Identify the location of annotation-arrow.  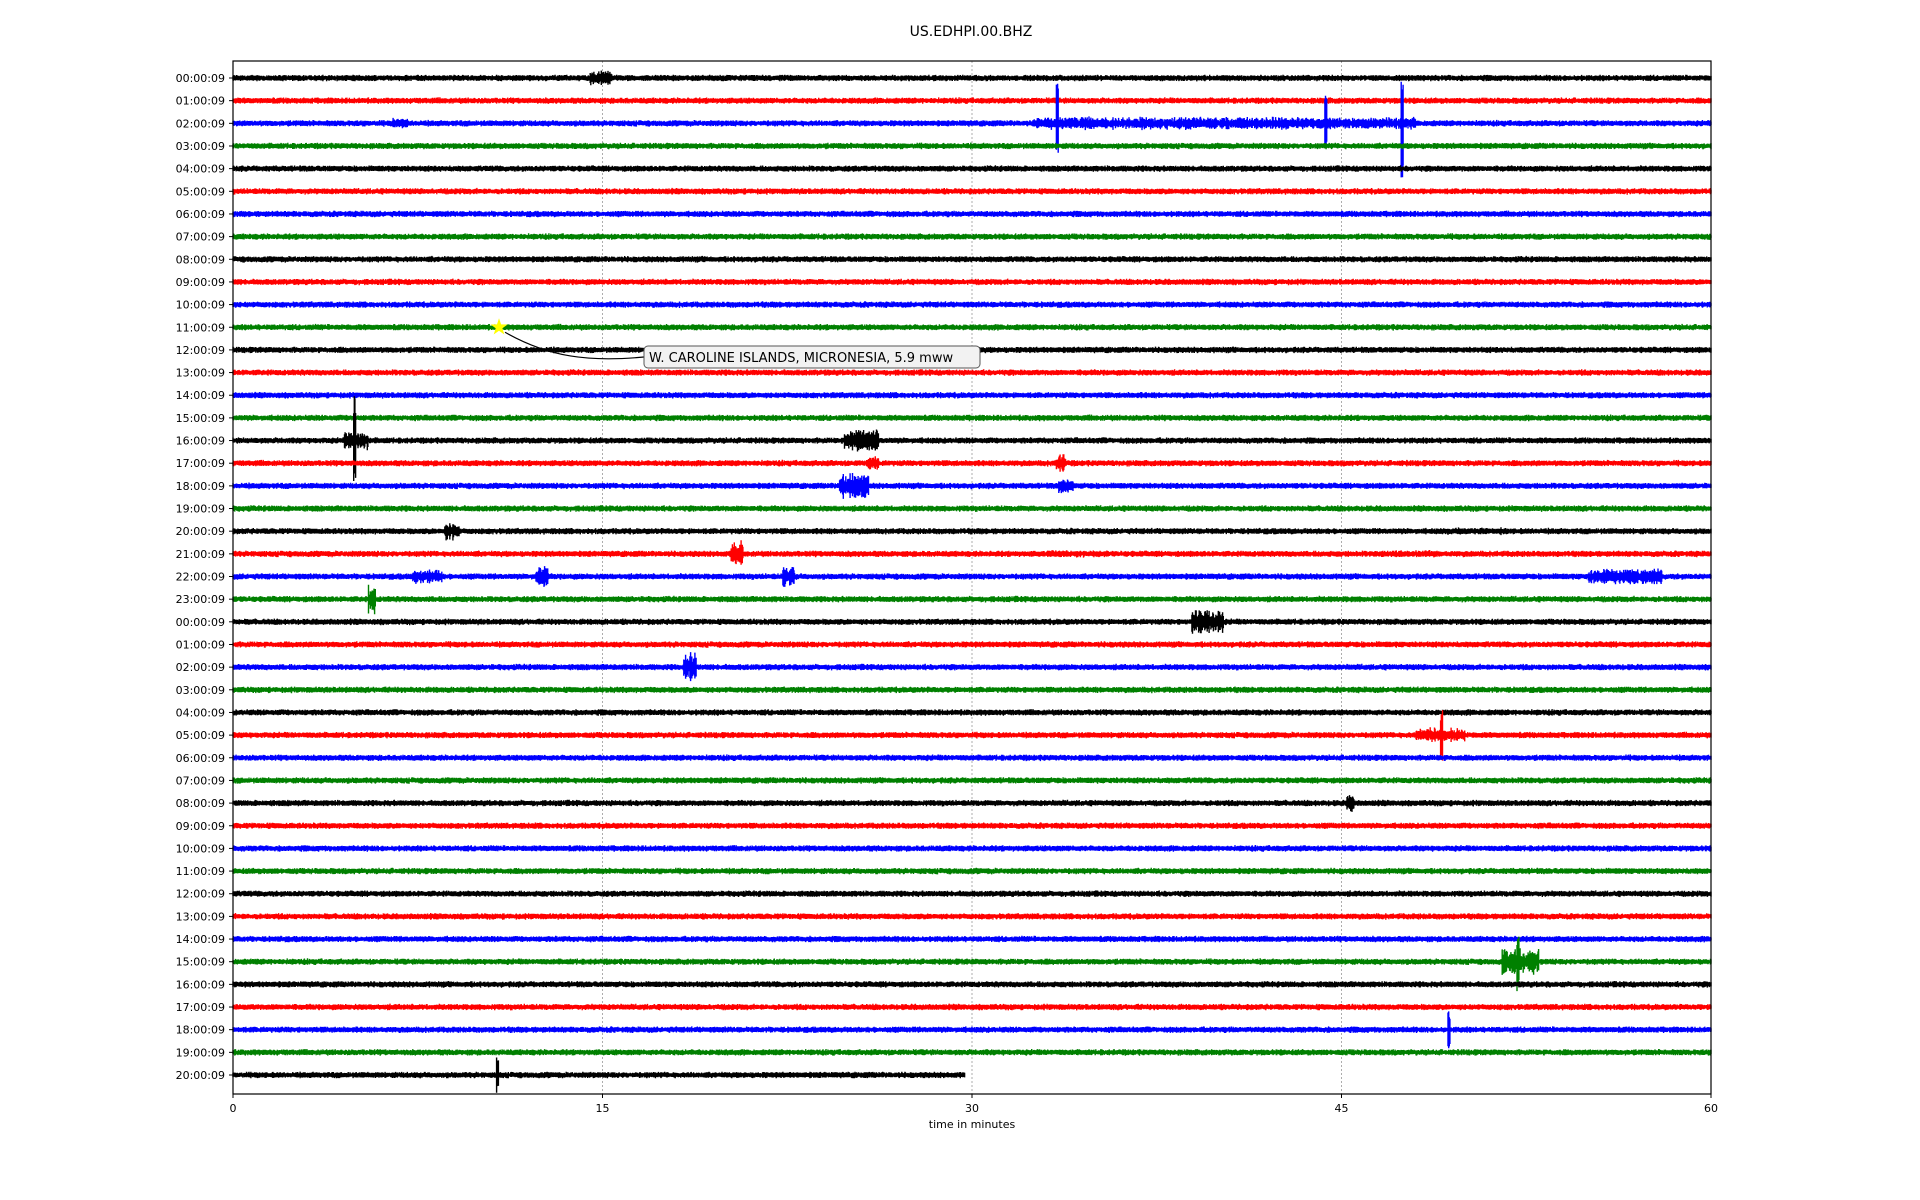
(574, 345).